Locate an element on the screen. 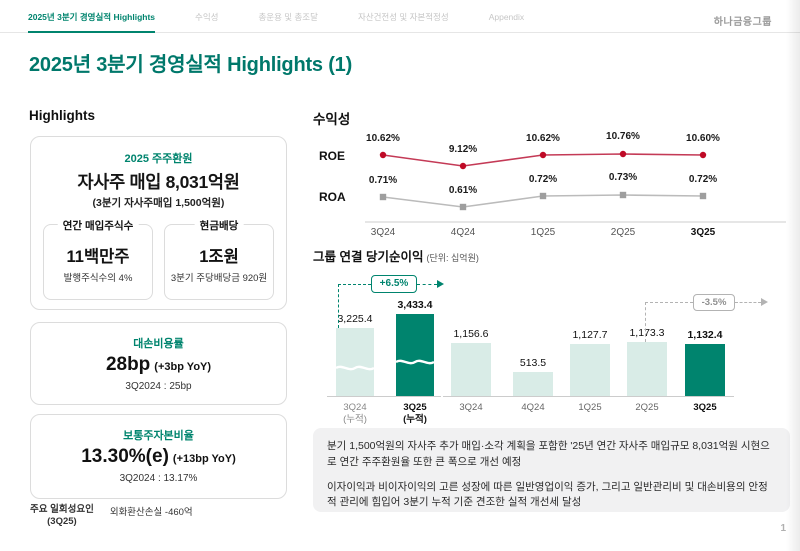 The width and height of the screenshot is (800, 551). x-tick: 2Q25 is located at coordinates (623, 232).